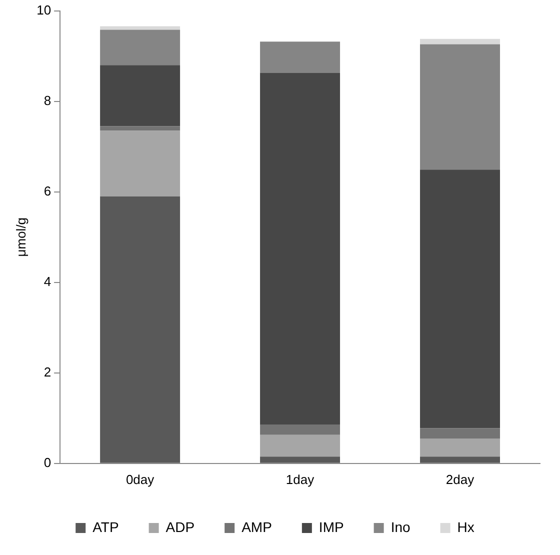 This screenshot has height=555, width=560. What do you see at coordinates (465, 526) in the screenshot?
I see `legend-label: Hx` at bounding box center [465, 526].